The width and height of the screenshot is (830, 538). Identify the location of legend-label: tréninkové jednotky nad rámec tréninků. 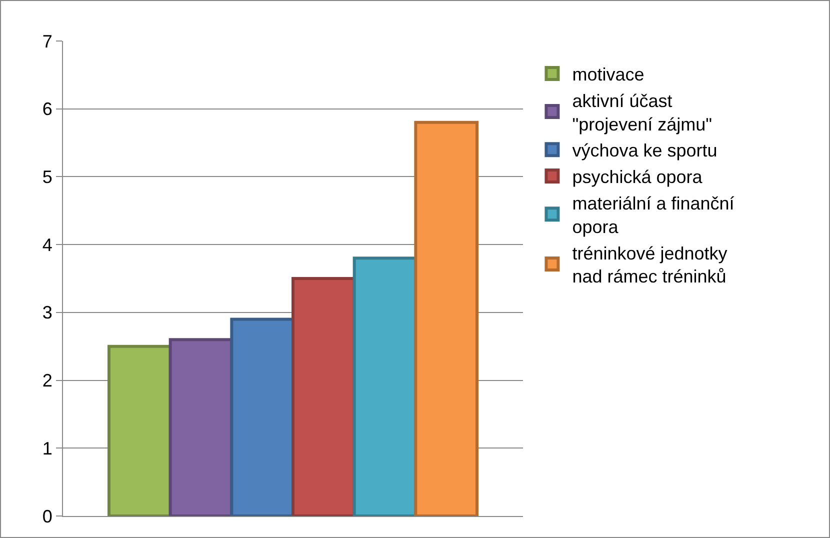
(650, 265).